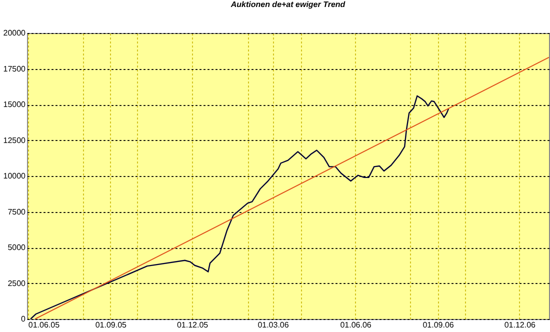 This screenshot has height=332, width=550. Describe the element at coordinates (274, 325) in the screenshot. I see `x-tick-label: 01.03.06` at that location.